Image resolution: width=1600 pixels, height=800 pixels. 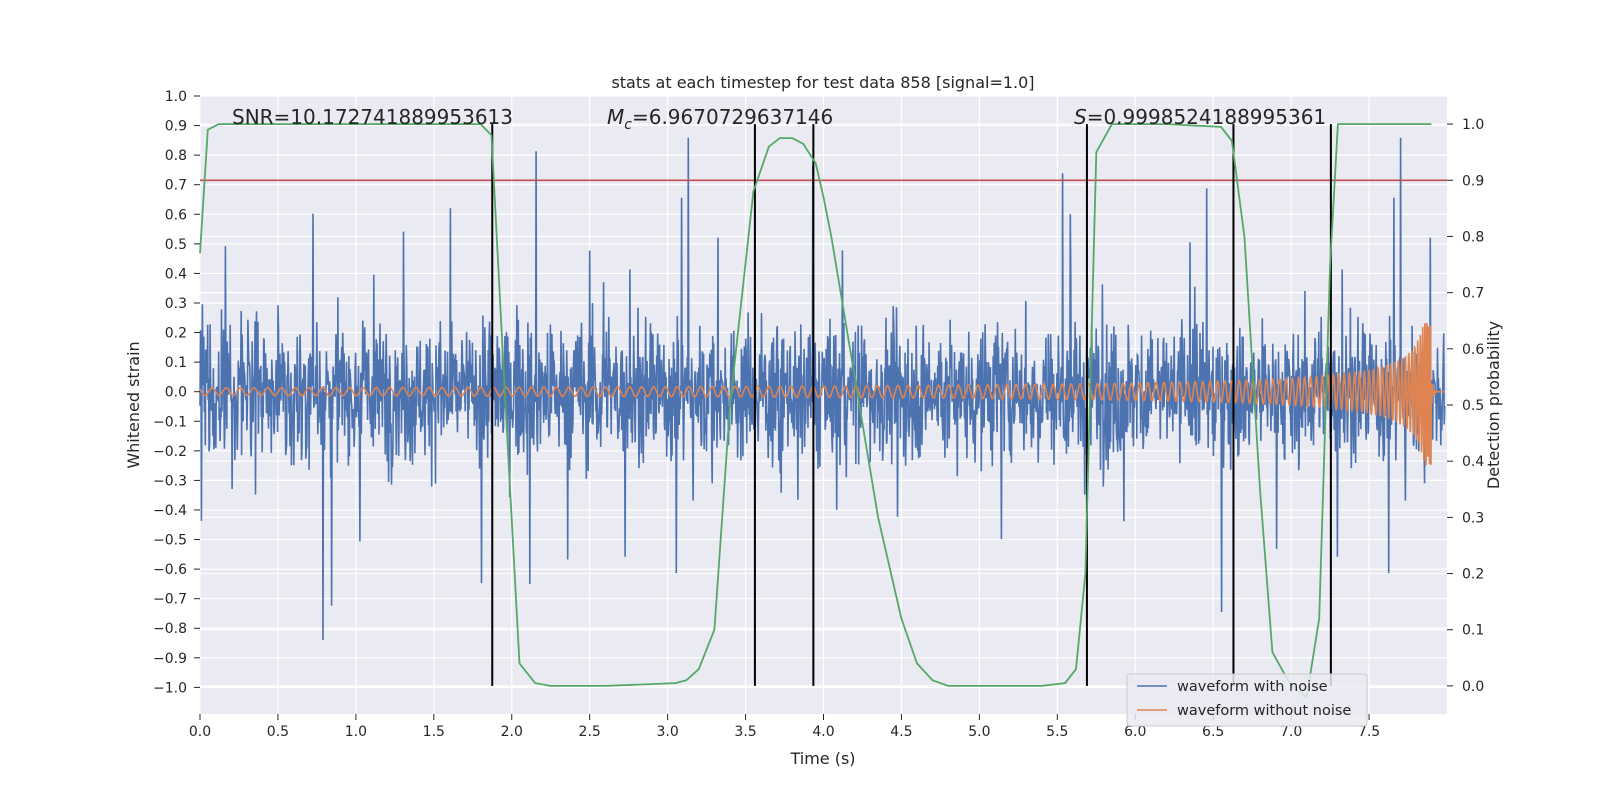 I want to click on significance-value: =0.9998524188995361, so click(x=1206, y=117).